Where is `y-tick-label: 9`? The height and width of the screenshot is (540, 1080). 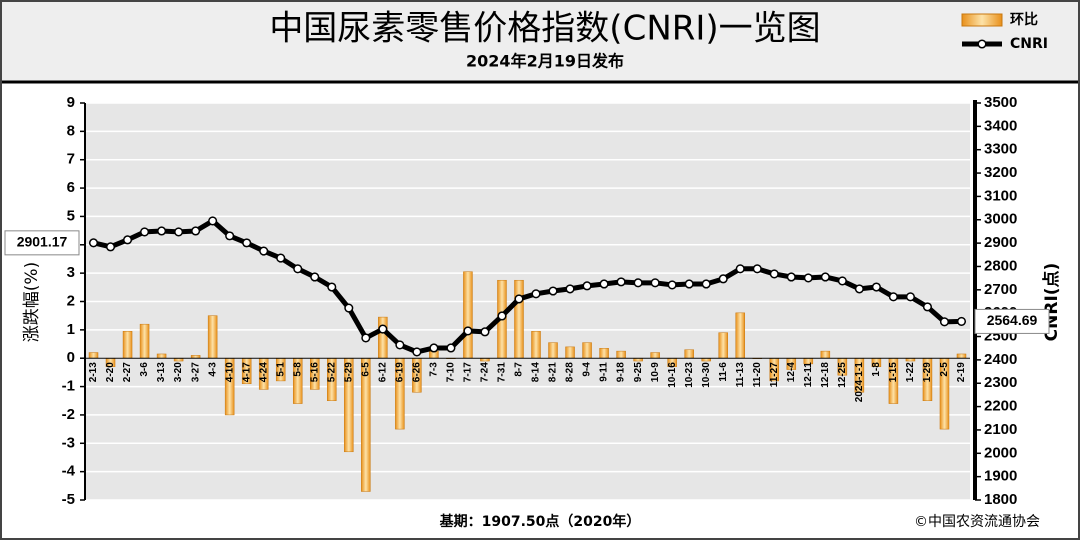
y-tick-label: 9 is located at coordinates (71, 102).